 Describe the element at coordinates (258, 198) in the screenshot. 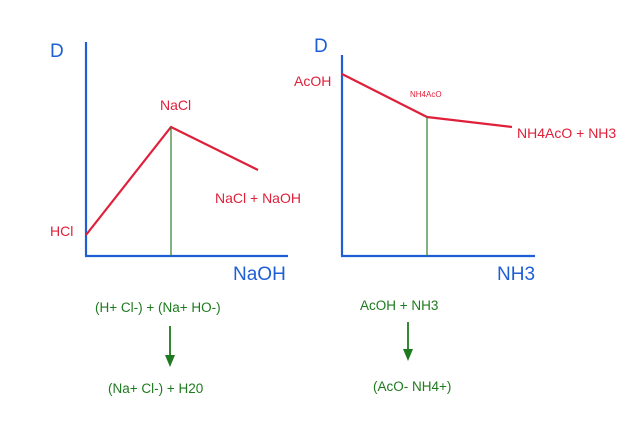

I see `left-end-label: NaCl + NaOH` at that location.